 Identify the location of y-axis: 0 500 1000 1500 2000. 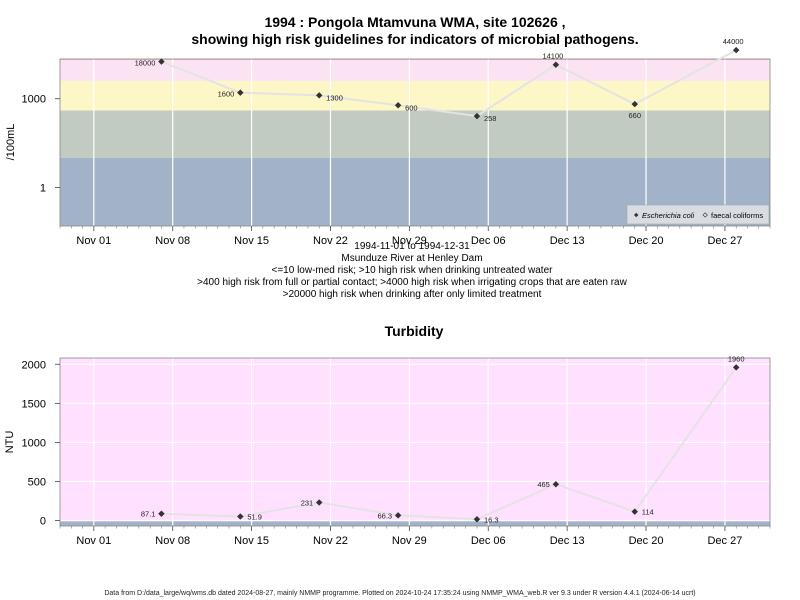
(41, 443).